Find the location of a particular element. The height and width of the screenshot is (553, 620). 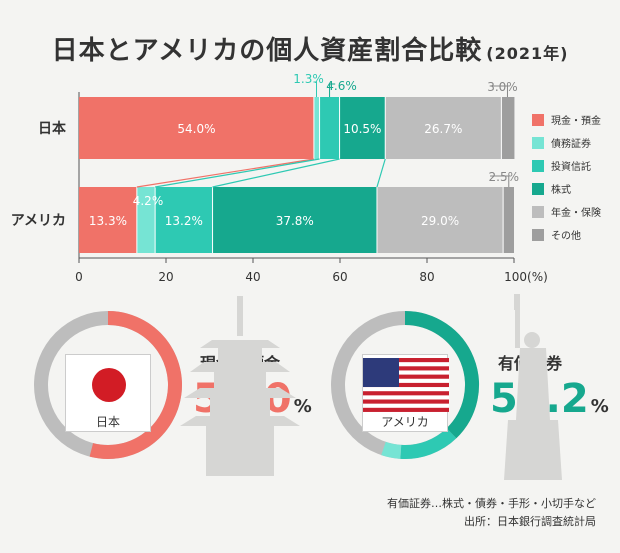

x-tick-label: 60 is located at coordinates (339, 277).